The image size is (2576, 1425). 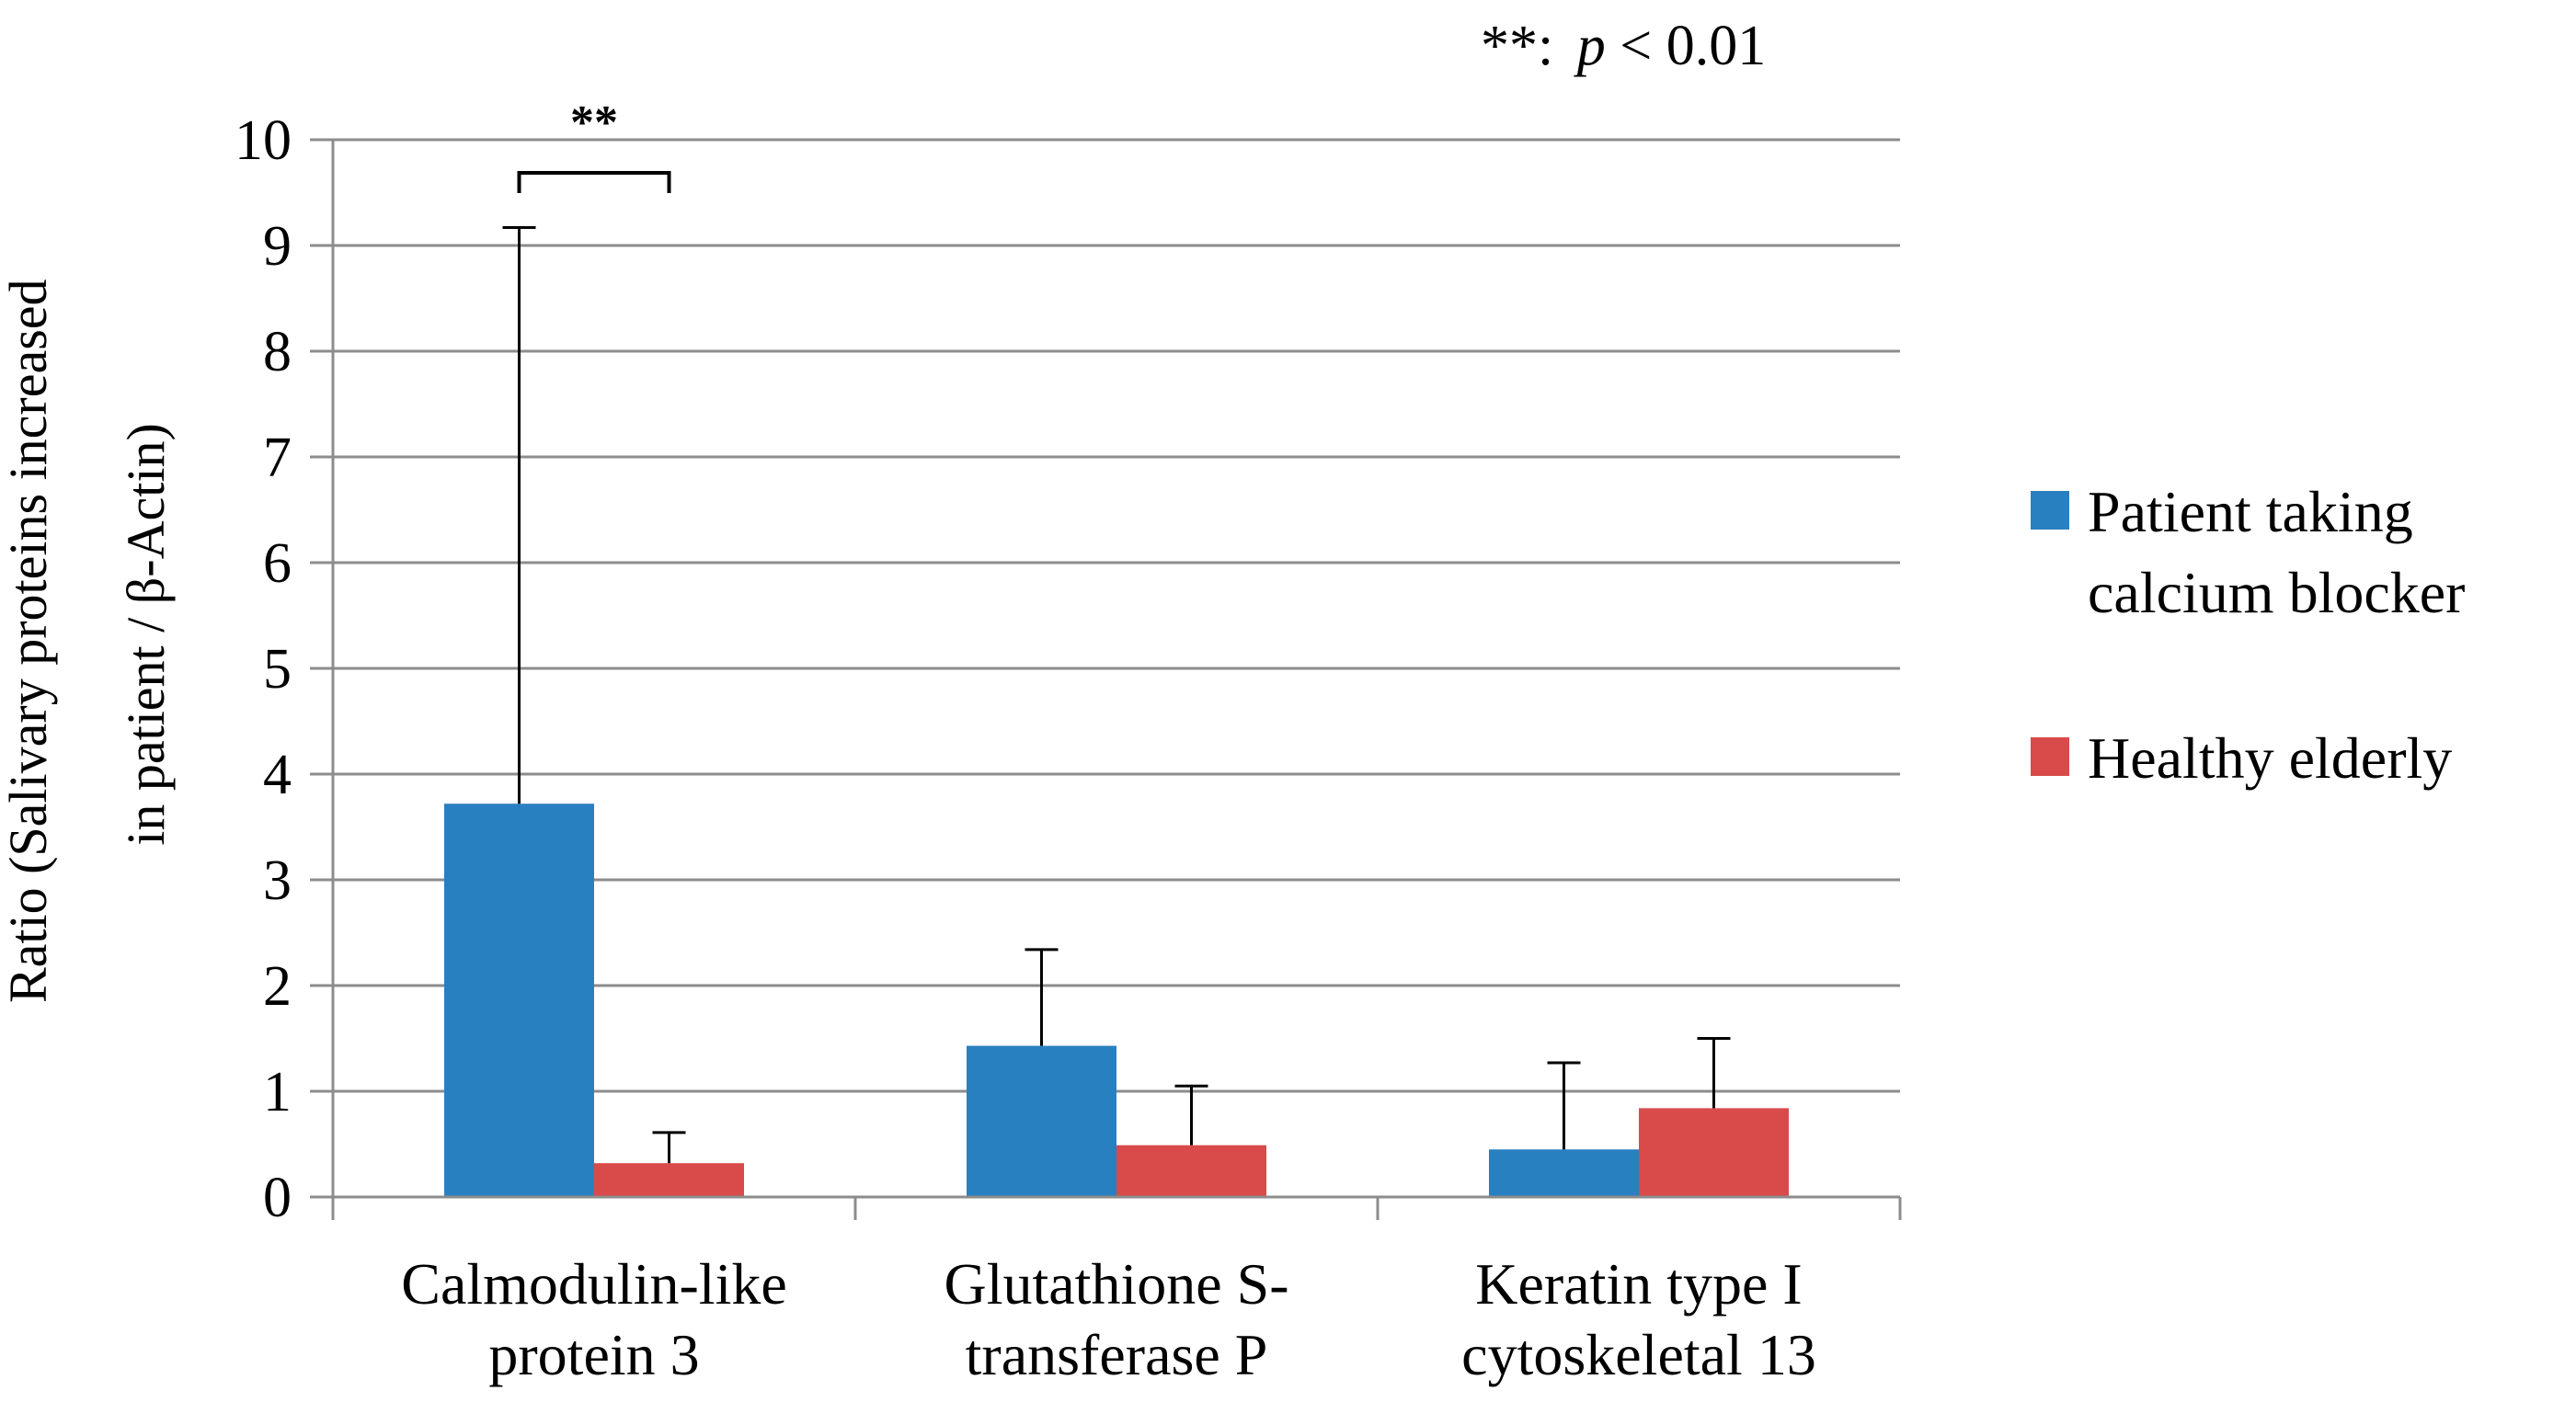 What do you see at coordinates (1116, 1319) in the screenshot?
I see `category-label: Glutathione S-transferase P` at bounding box center [1116, 1319].